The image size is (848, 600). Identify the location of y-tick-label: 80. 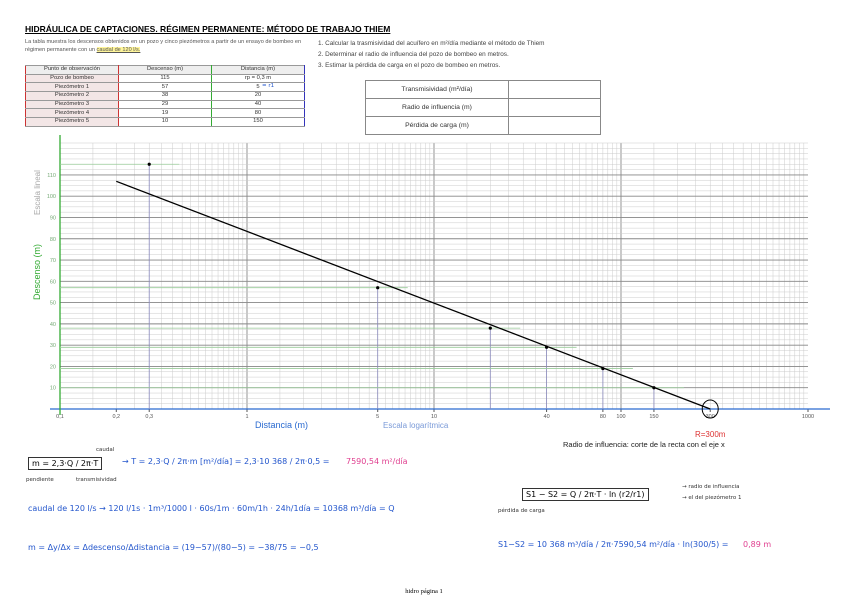
(53, 240).